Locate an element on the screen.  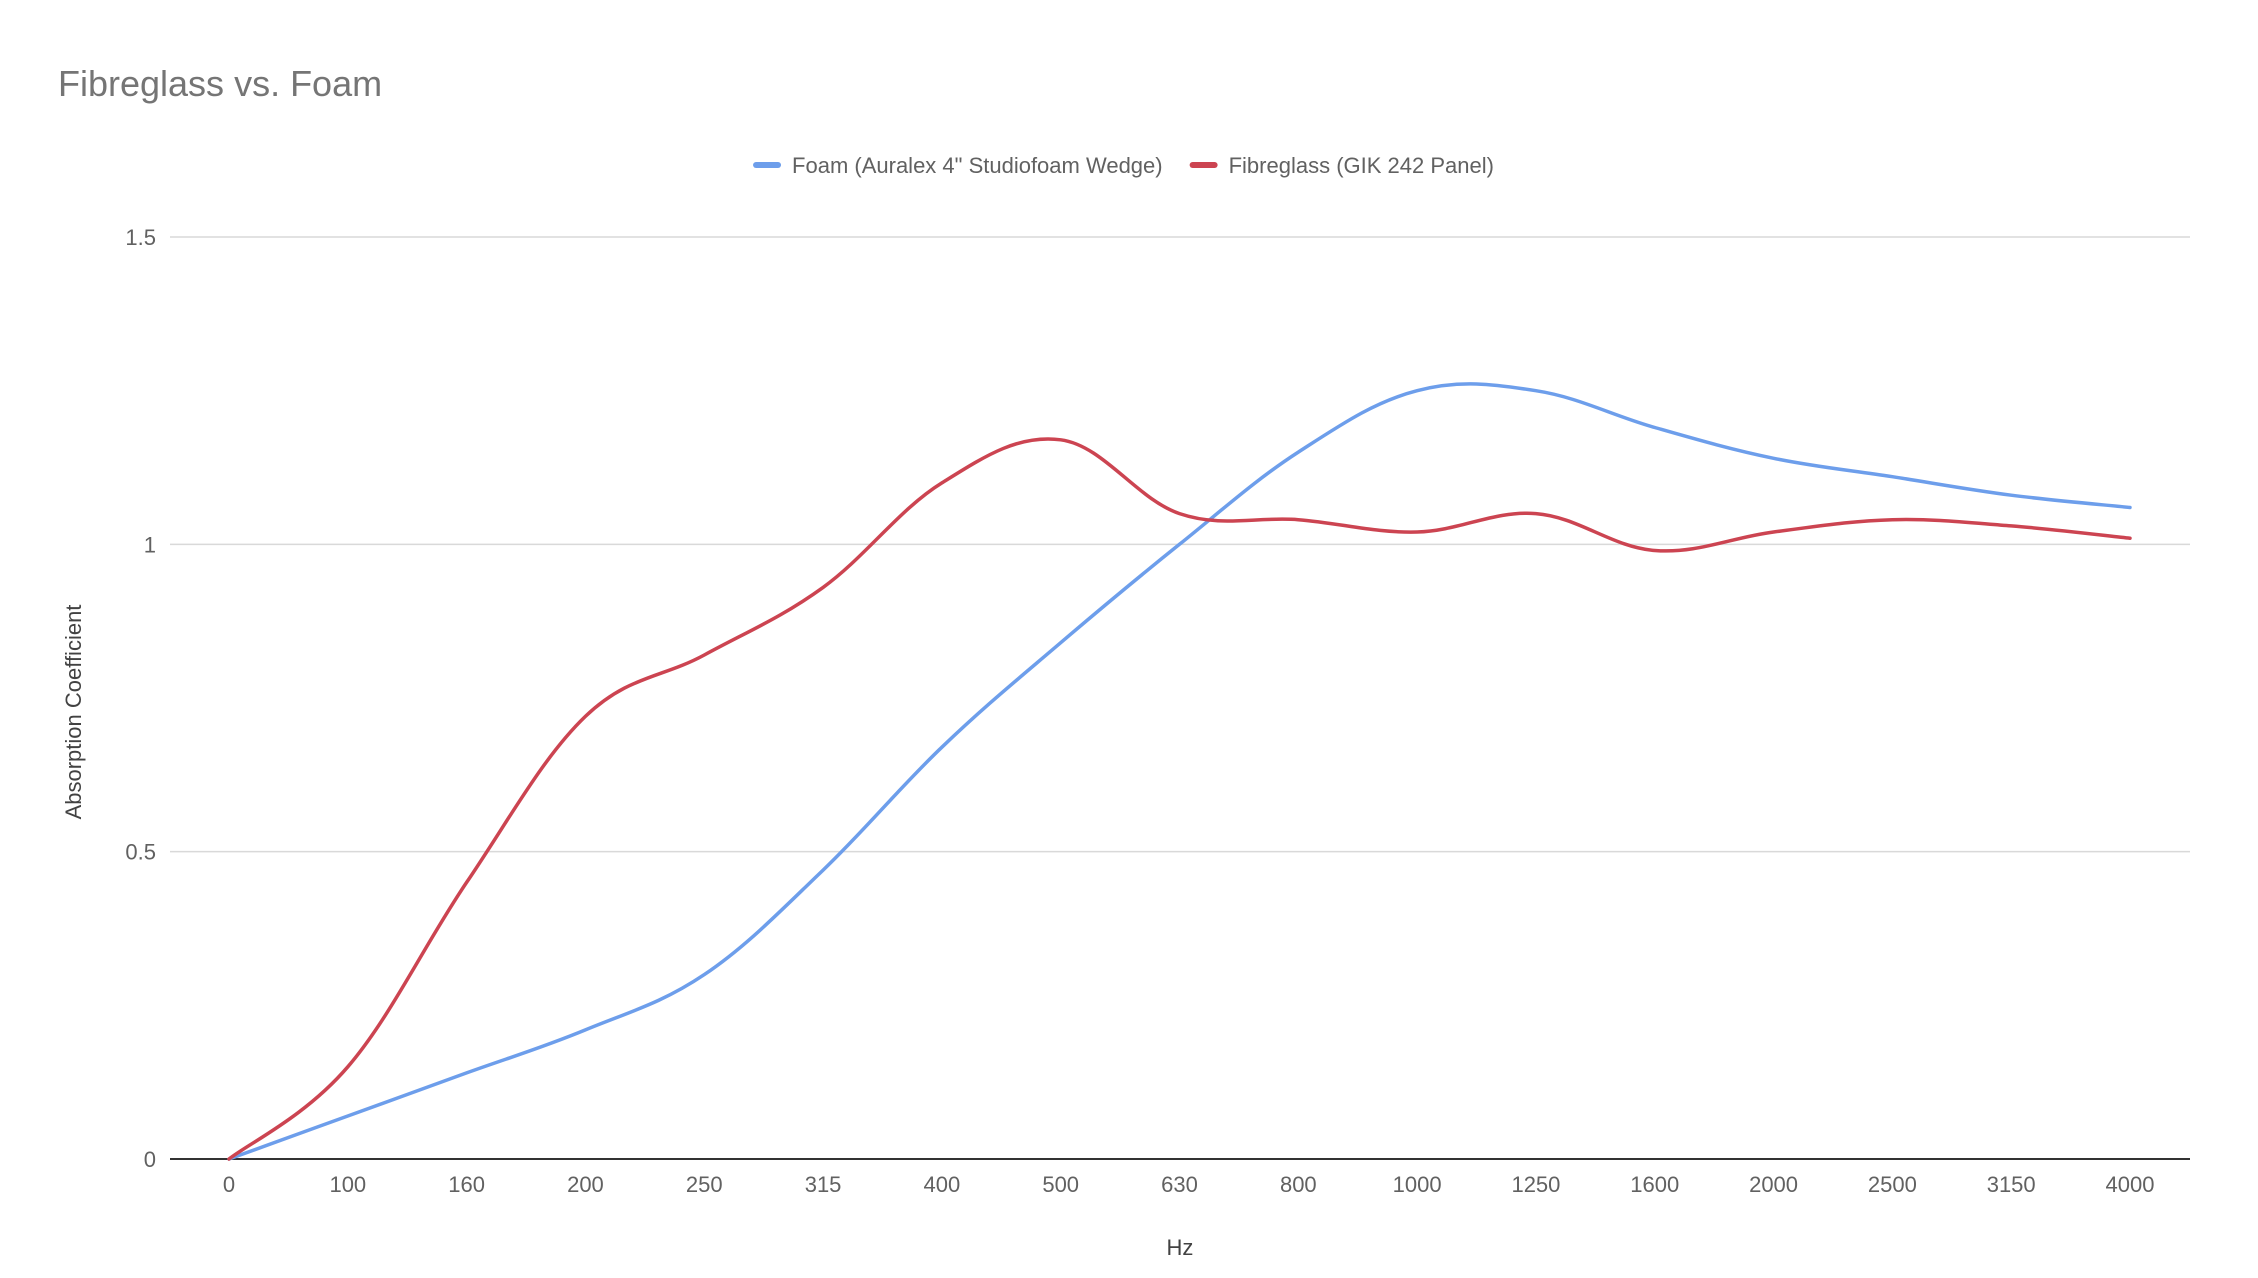
x-tick-label: 2000 is located at coordinates (1773, 1184).